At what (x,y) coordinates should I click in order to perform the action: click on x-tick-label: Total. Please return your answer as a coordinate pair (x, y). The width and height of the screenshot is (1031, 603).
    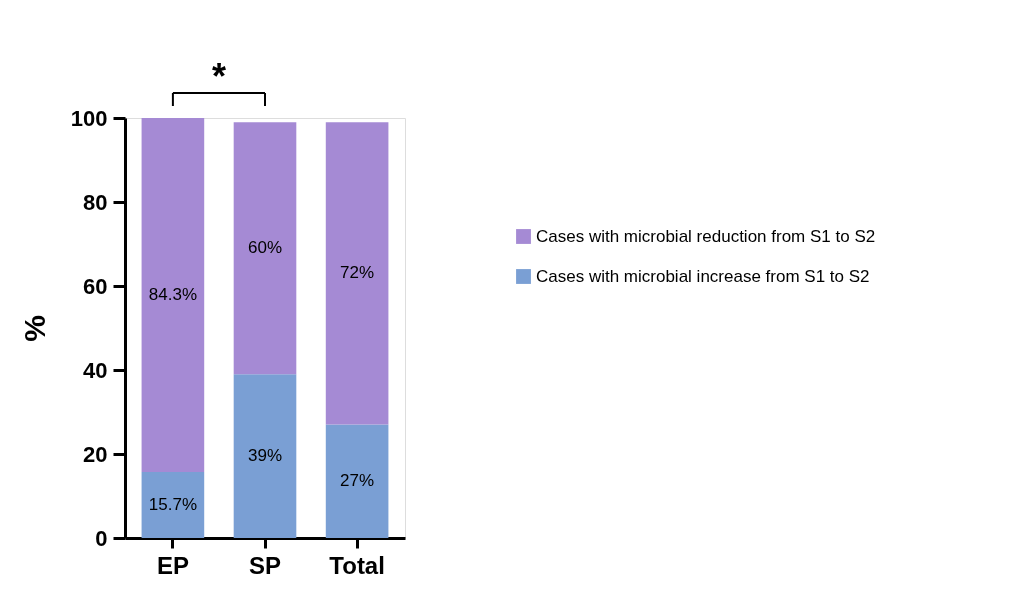
    Looking at the image, I should click on (357, 565).